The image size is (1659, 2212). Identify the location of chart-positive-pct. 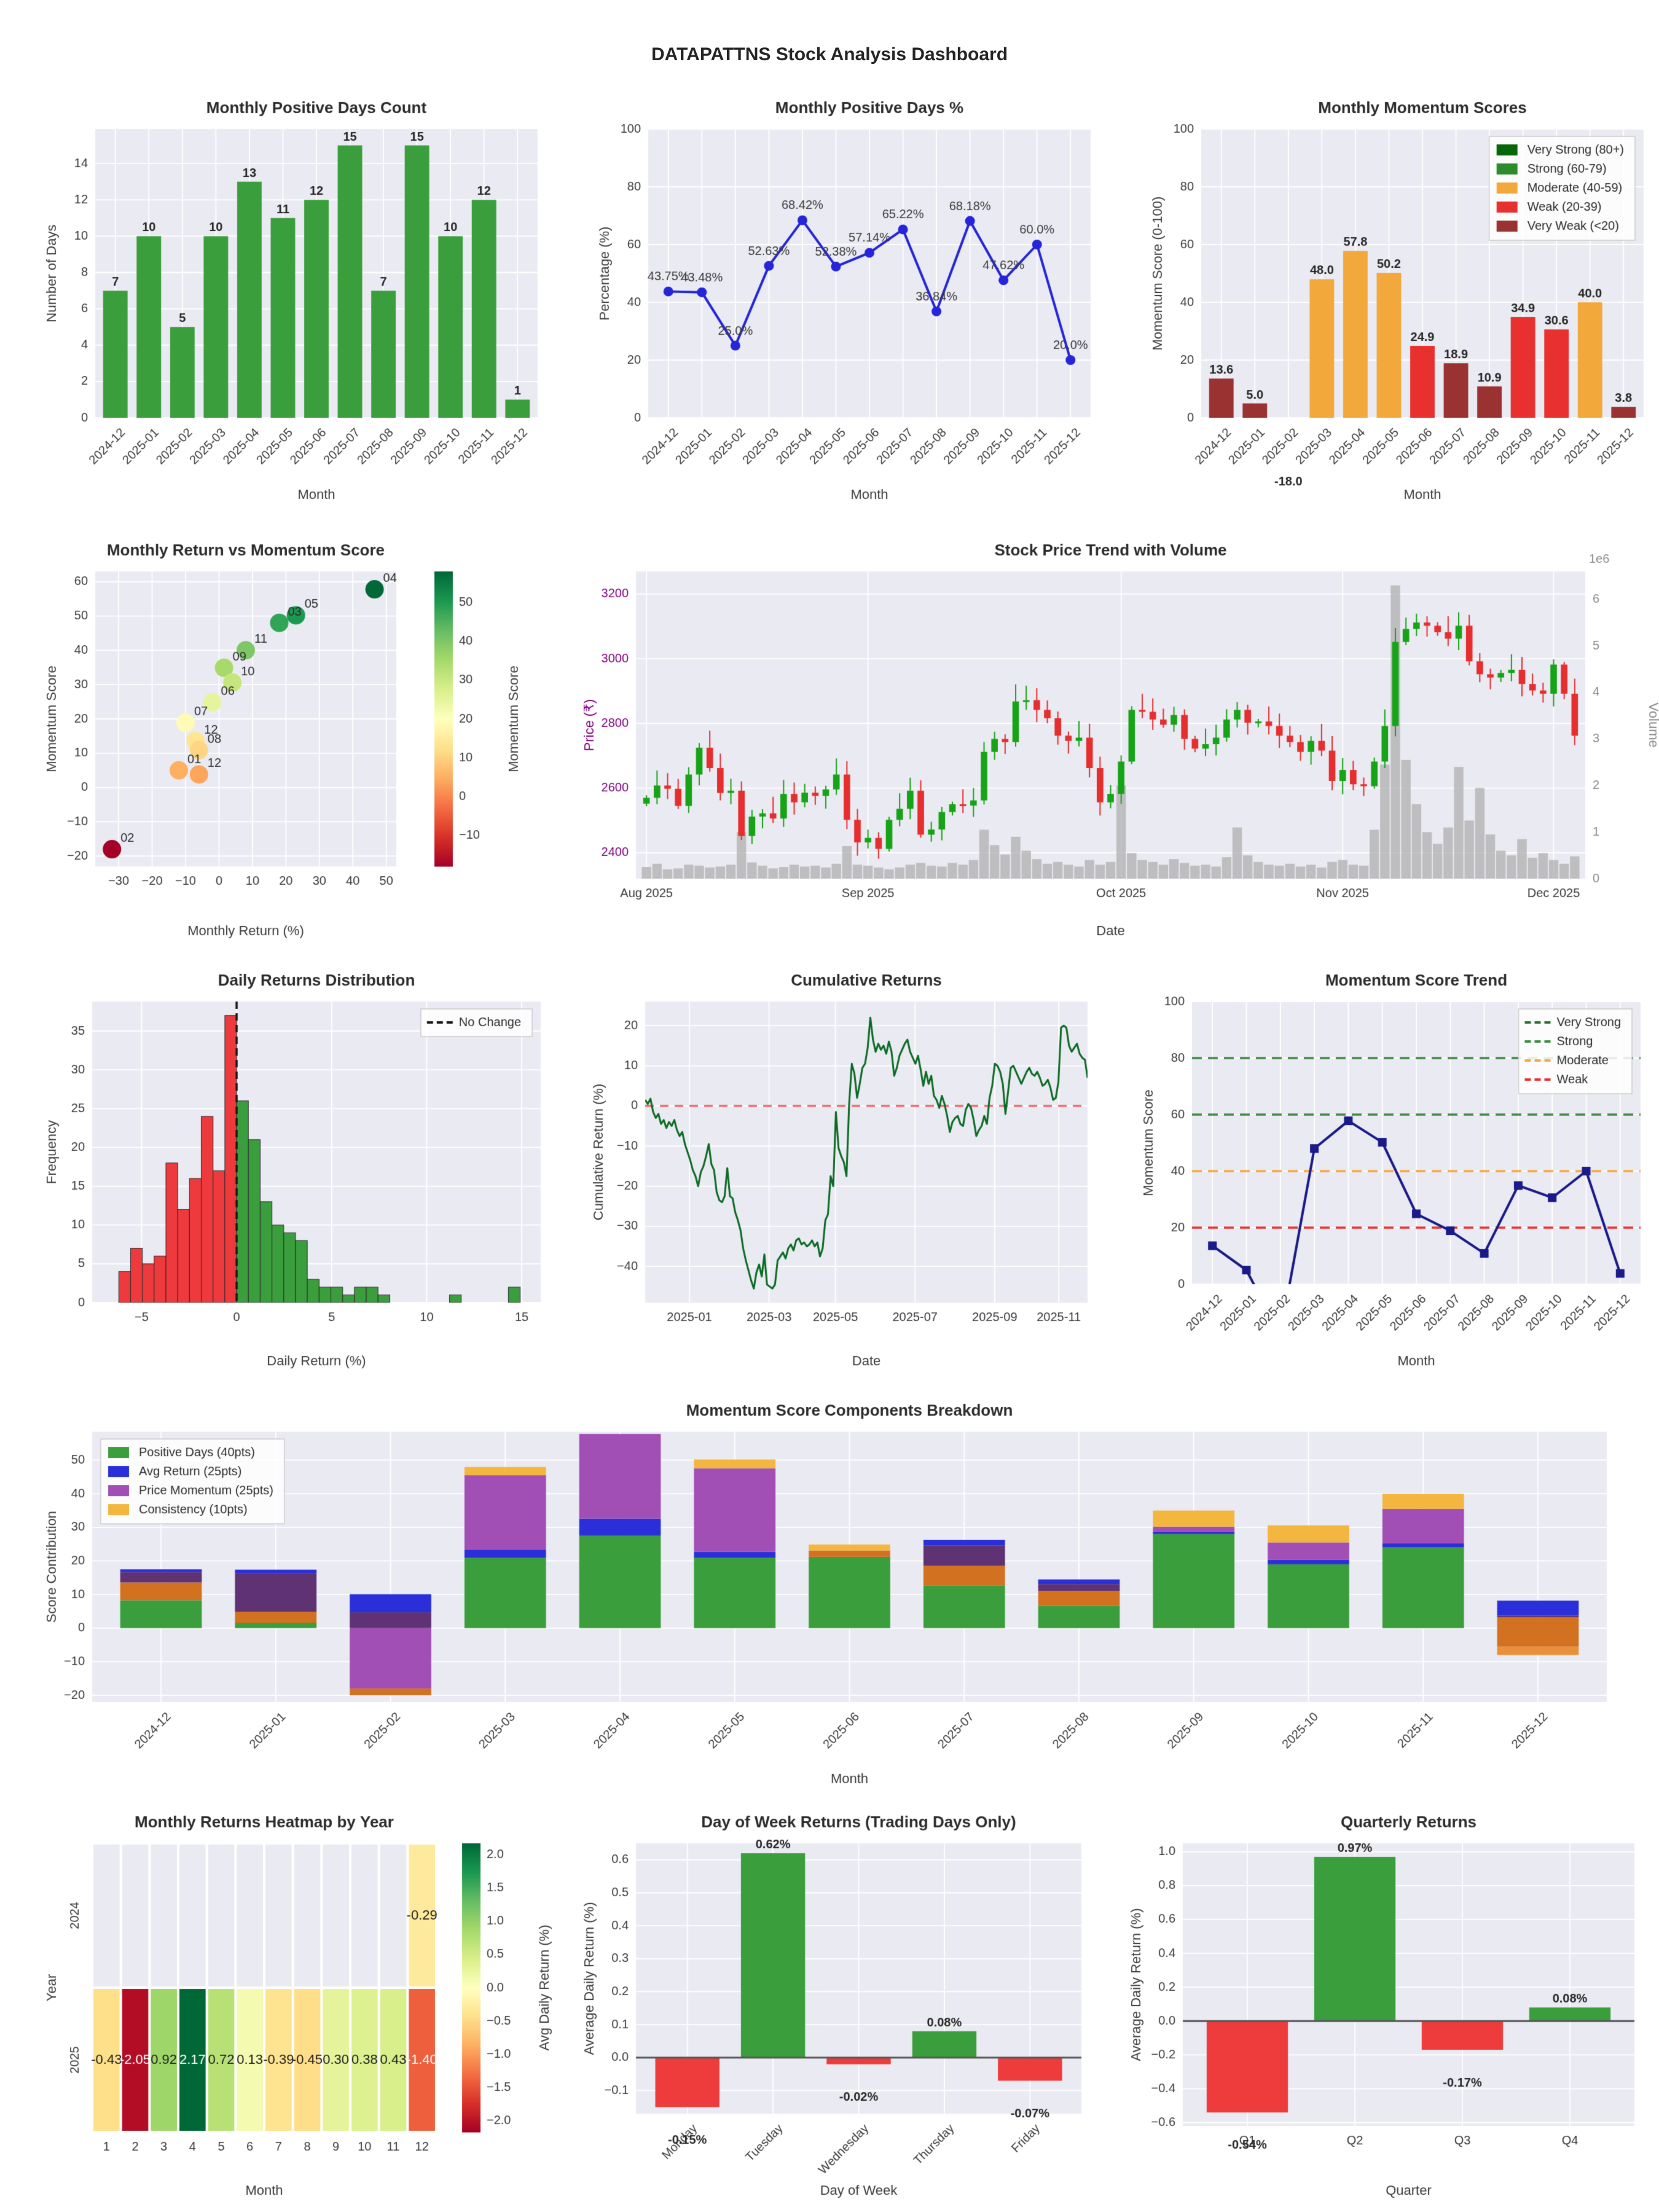
(848, 298).